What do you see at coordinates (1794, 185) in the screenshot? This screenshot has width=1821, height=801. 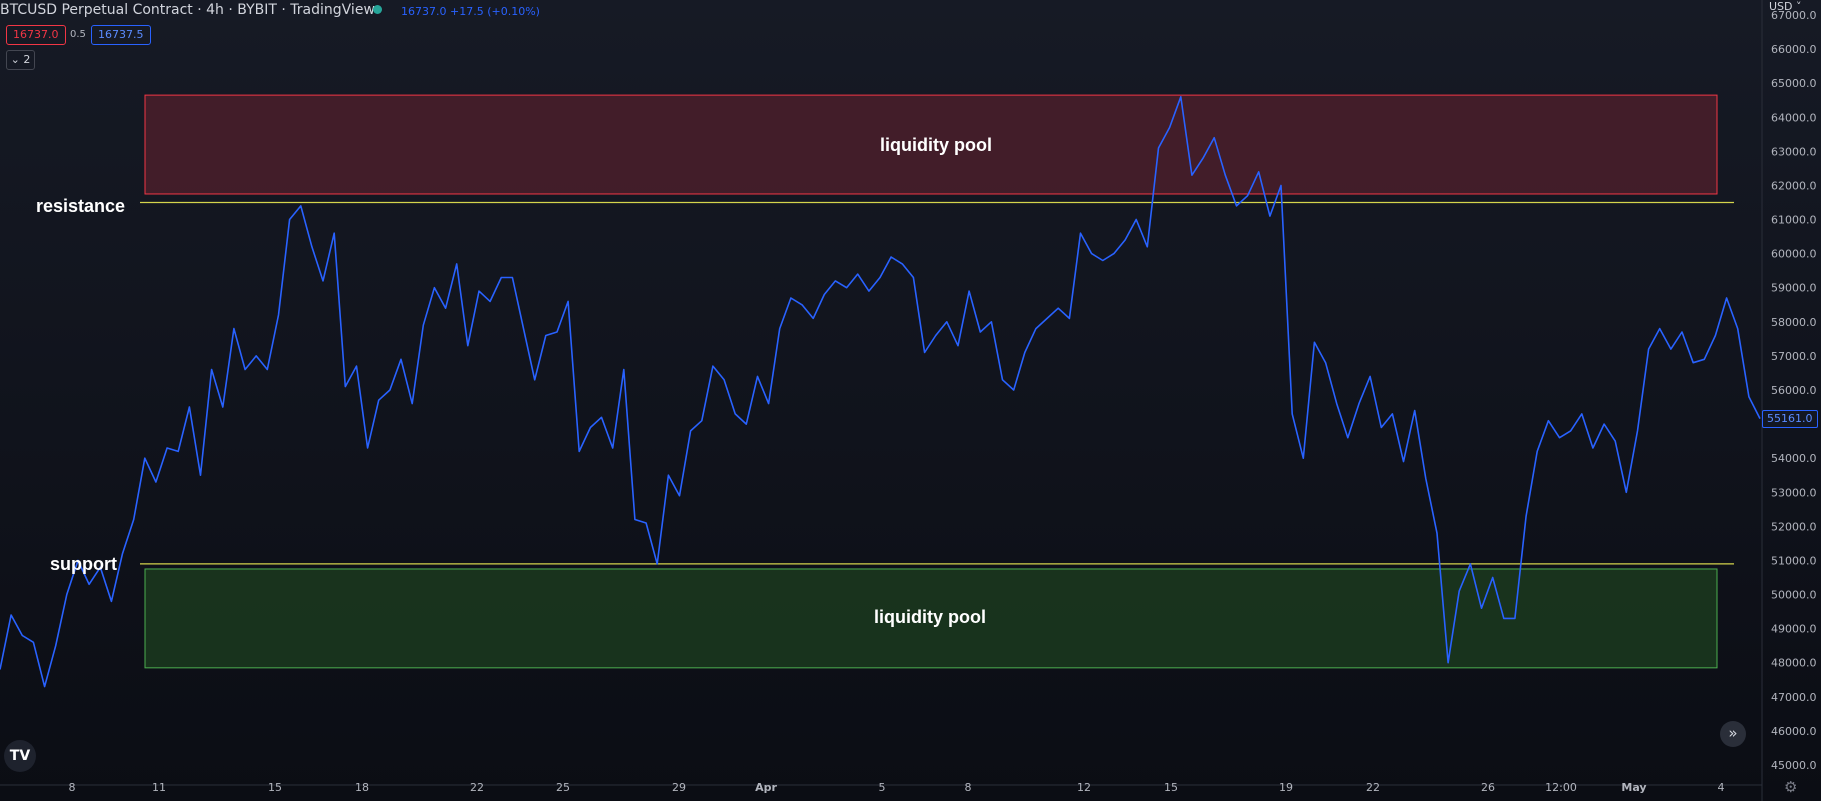 I see `y-tick-label: 62000.0` at bounding box center [1794, 185].